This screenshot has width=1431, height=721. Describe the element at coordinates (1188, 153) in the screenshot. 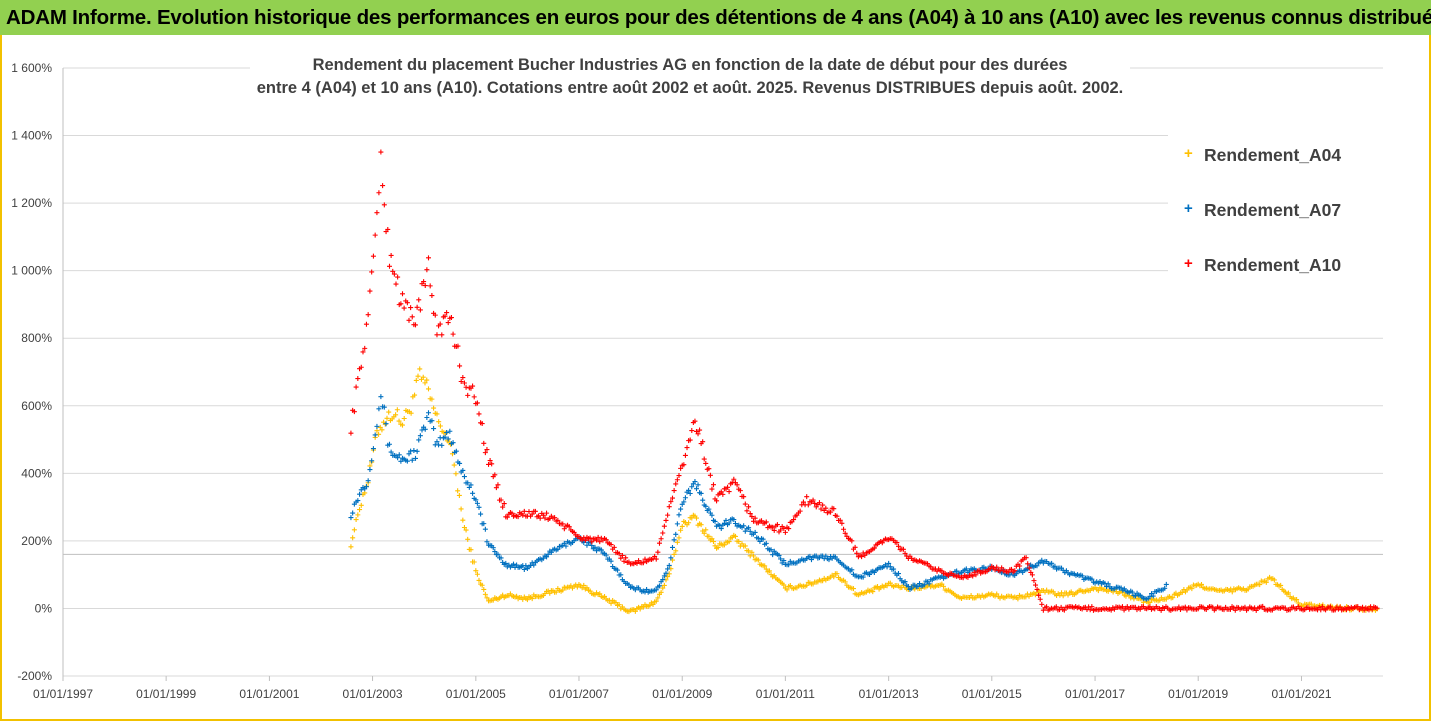

I see `legend-marker-a04: +` at that location.